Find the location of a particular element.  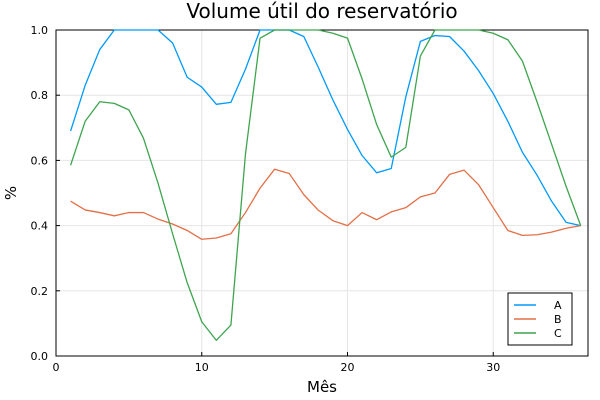

legend-label-B: B is located at coordinates (558, 319).